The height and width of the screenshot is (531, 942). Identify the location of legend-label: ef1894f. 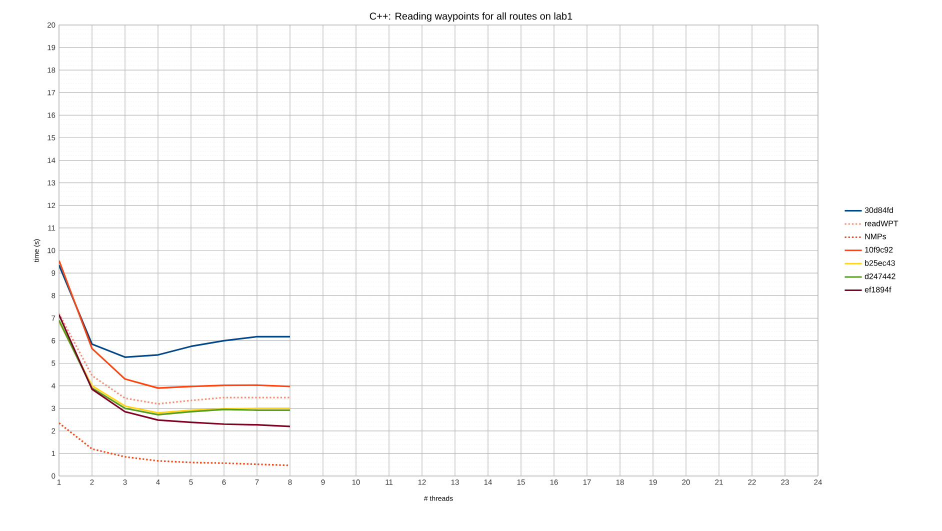
(878, 289).